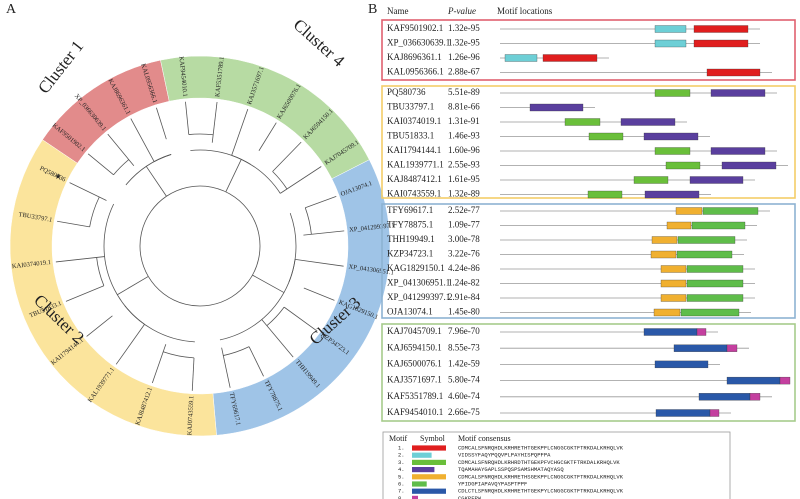  I want to click on cluster-band, so click(265, 117).